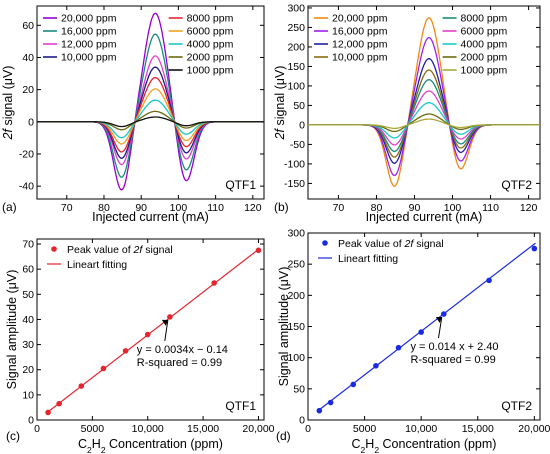 The height and width of the screenshot is (454, 550). I want to click on legend-label: Lineart fitting, so click(97, 265).